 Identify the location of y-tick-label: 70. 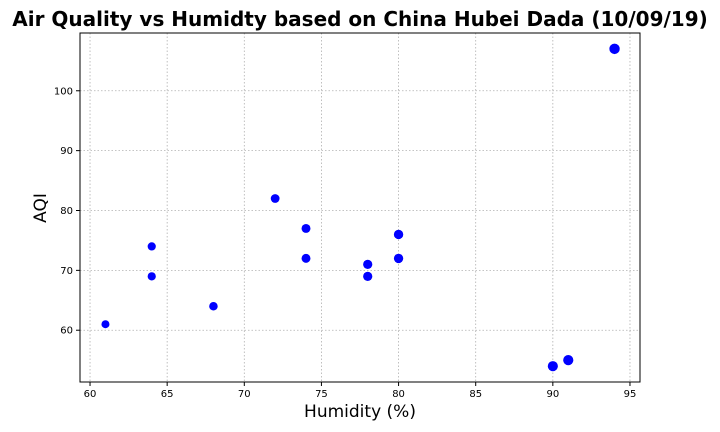
(66, 271).